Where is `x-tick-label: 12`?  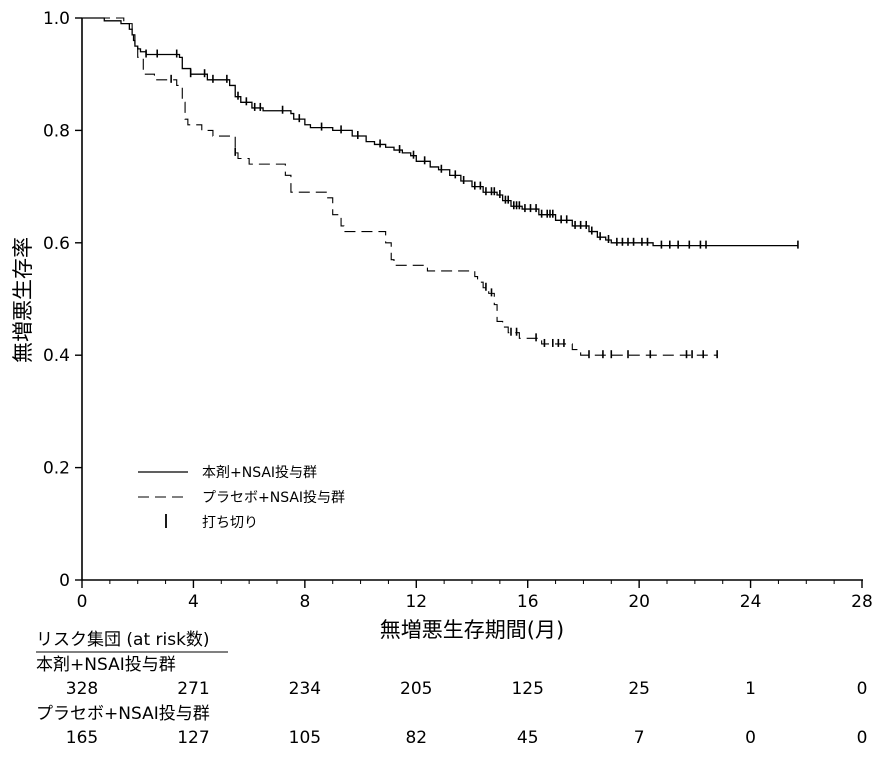
x-tick-label: 12 is located at coordinates (416, 602).